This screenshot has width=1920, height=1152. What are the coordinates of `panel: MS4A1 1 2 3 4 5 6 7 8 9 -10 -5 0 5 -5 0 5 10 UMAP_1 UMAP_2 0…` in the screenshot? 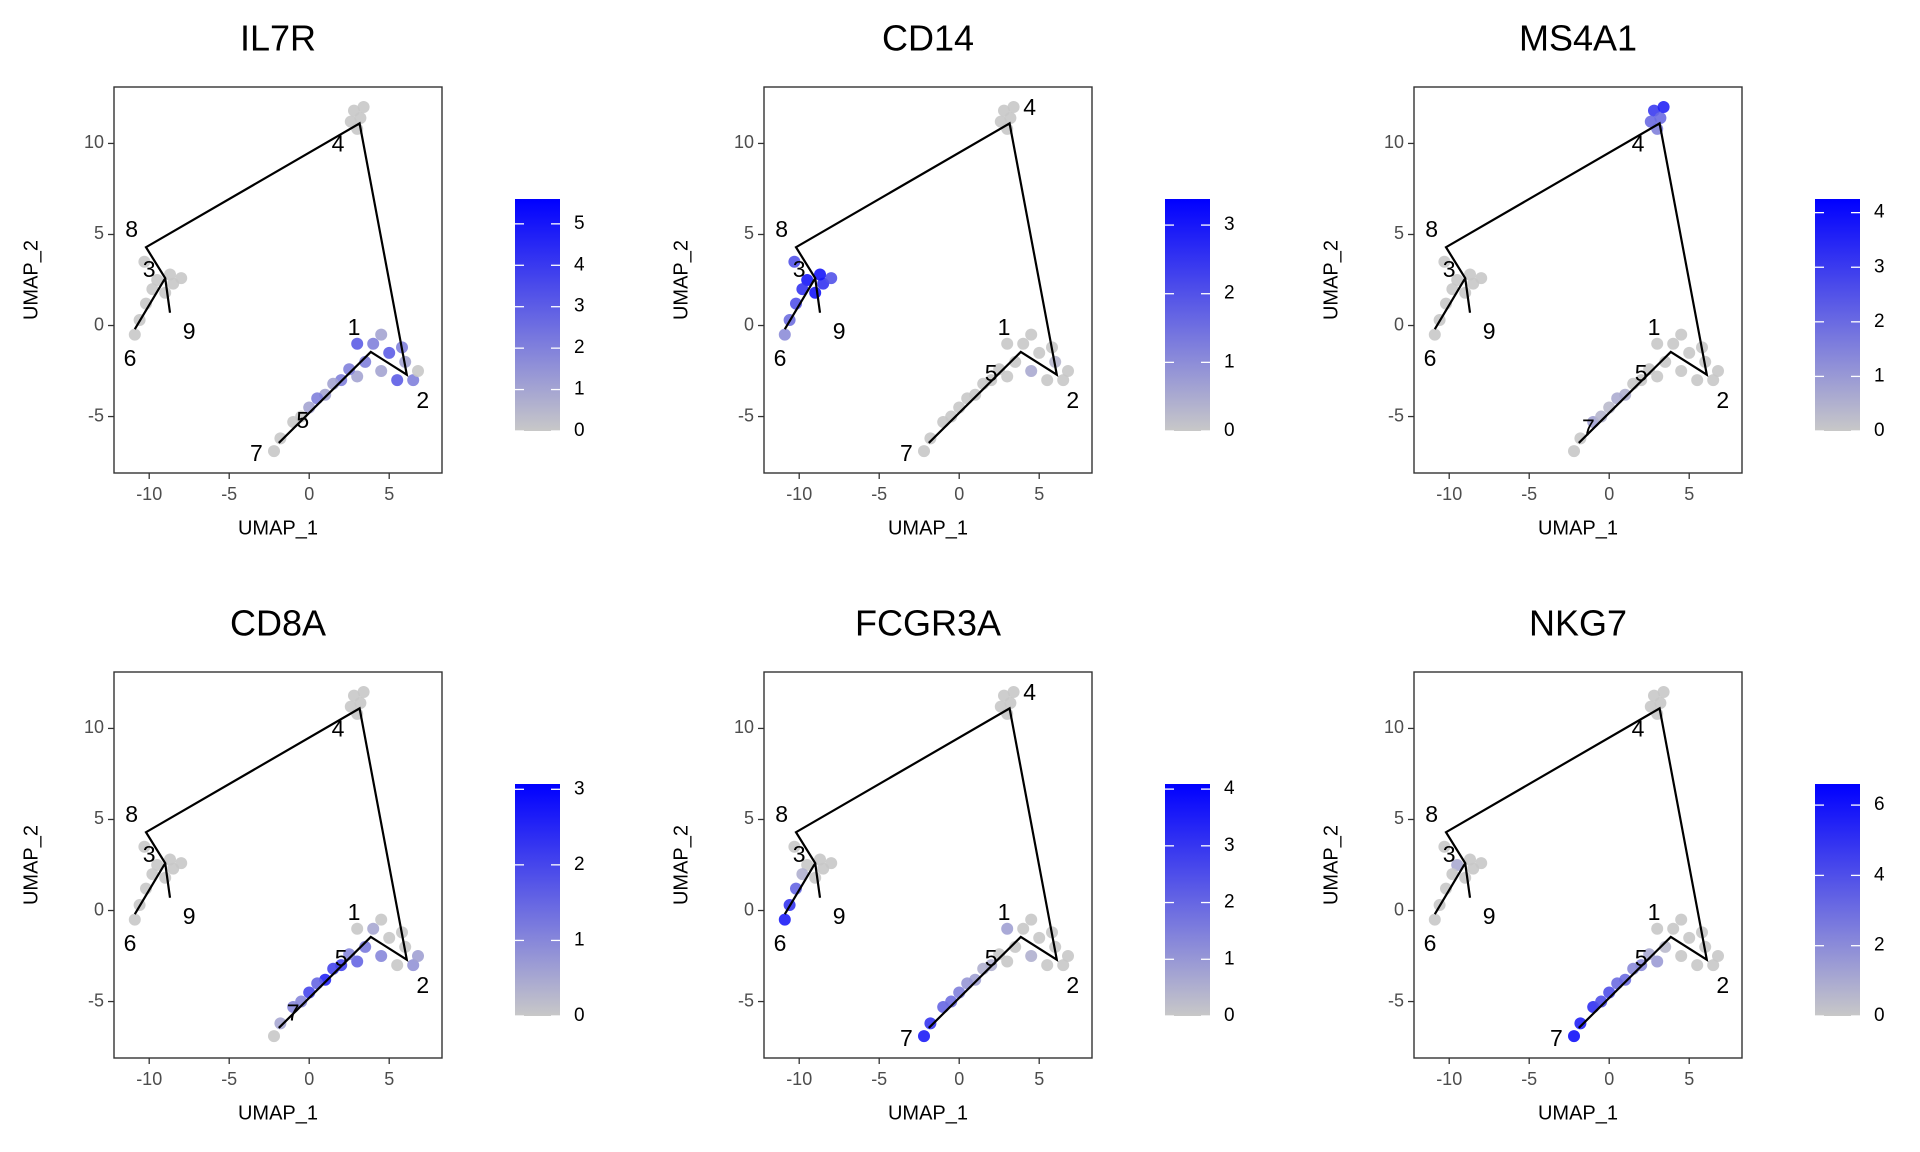 It's located at (1602, 279).